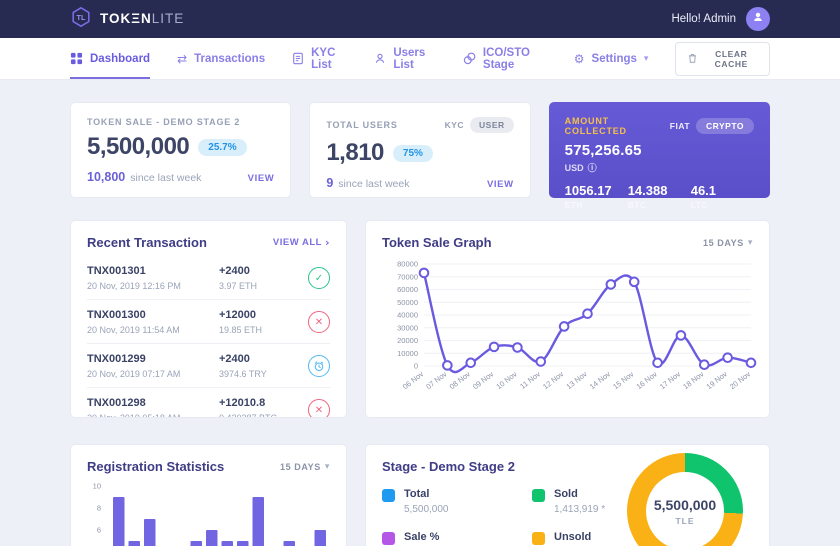 Image resolution: width=840 pixels, height=546 pixels. I want to click on stage-legend: Total 5,500,000 Sold 1,413,919 *, so click(567, 517).